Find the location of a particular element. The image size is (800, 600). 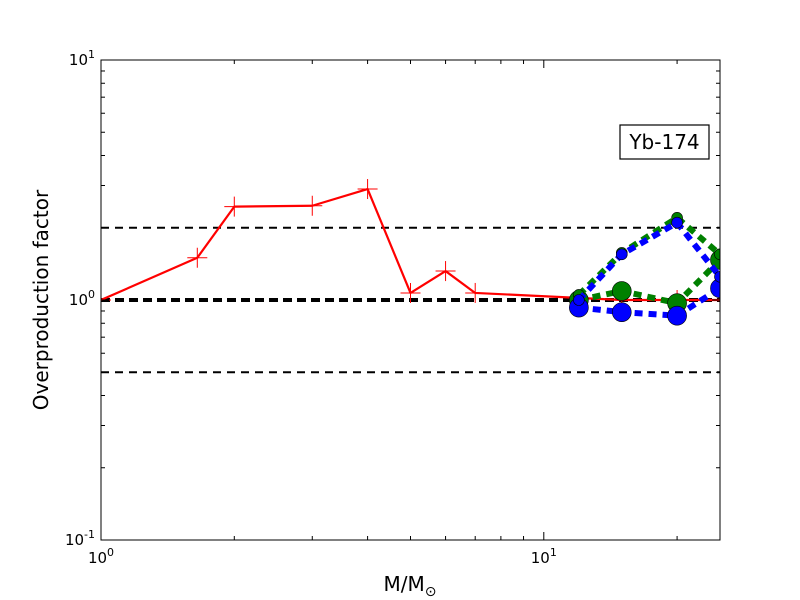

tick-label-exponent: -1 is located at coordinates (89, 534).